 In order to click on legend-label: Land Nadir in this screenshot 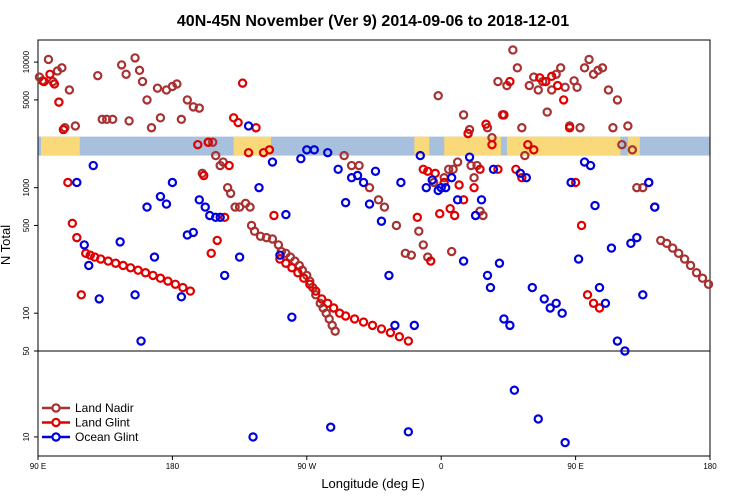, I will do `click(104, 408)`.